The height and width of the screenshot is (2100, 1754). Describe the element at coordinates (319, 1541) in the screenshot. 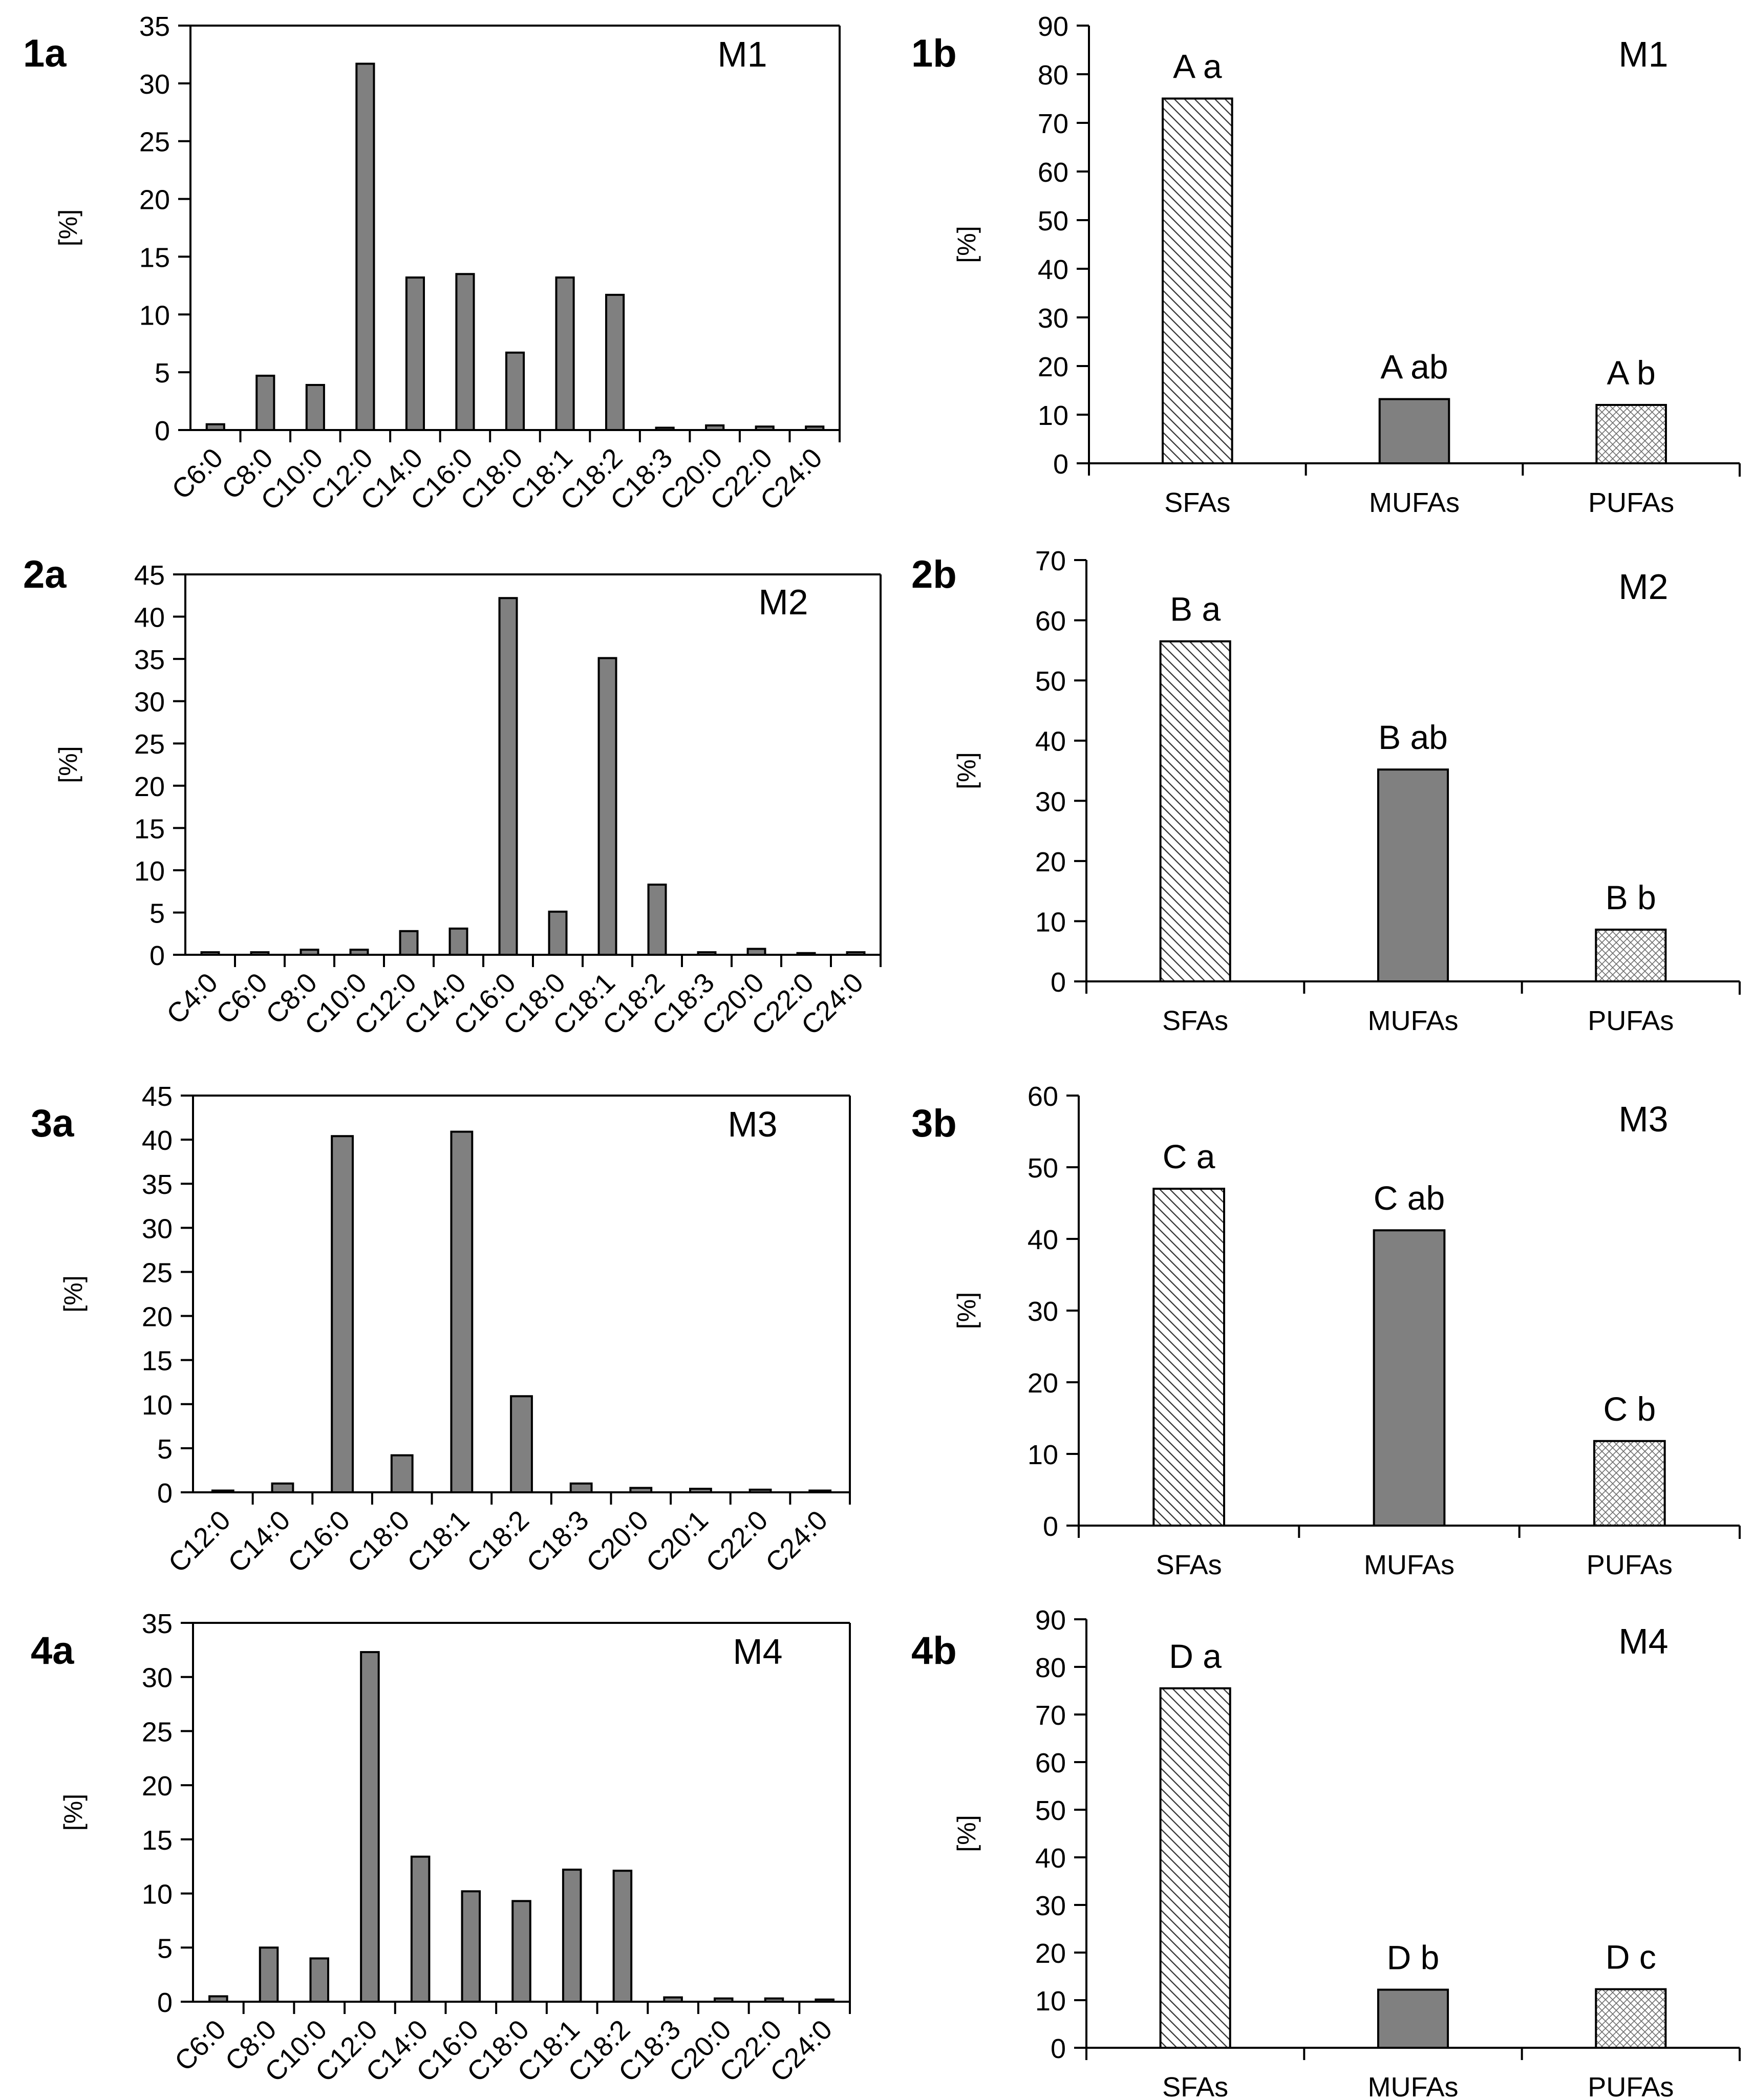

I see `x-tick-label: C16:0` at that location.